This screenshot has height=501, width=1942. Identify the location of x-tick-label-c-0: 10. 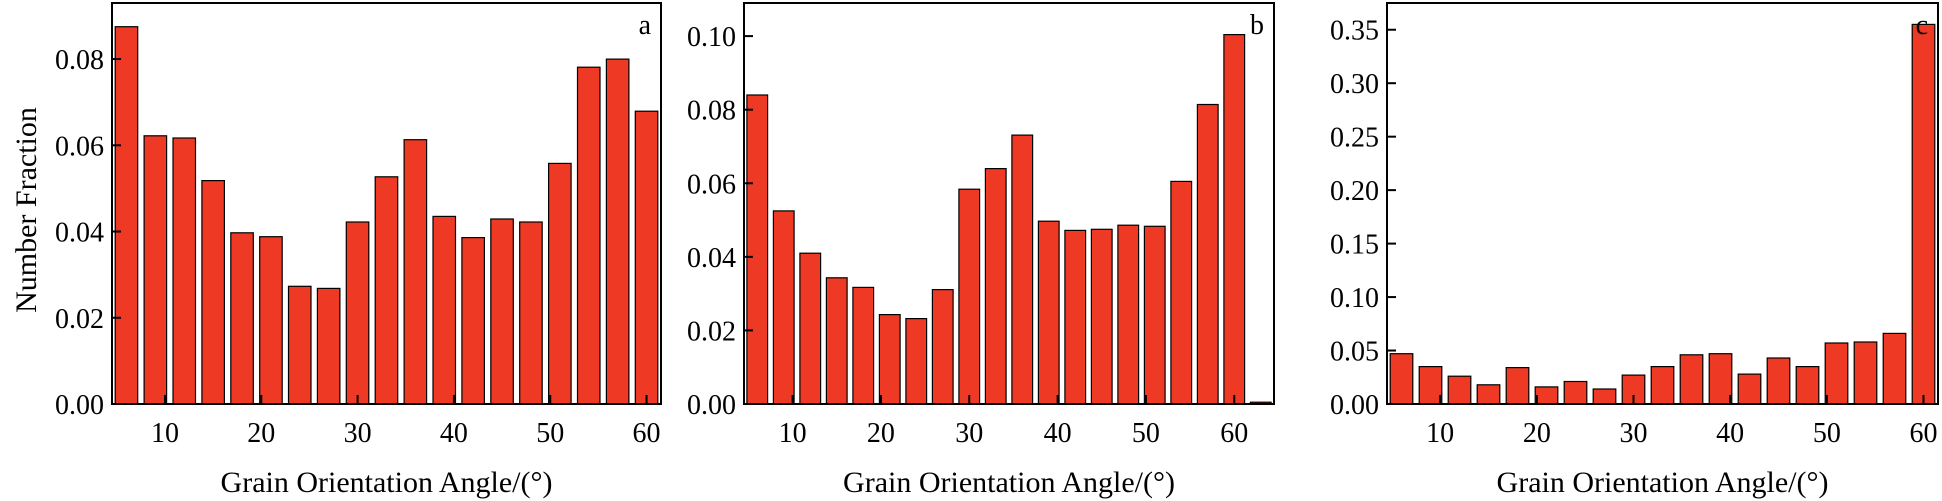
(1440, 433).